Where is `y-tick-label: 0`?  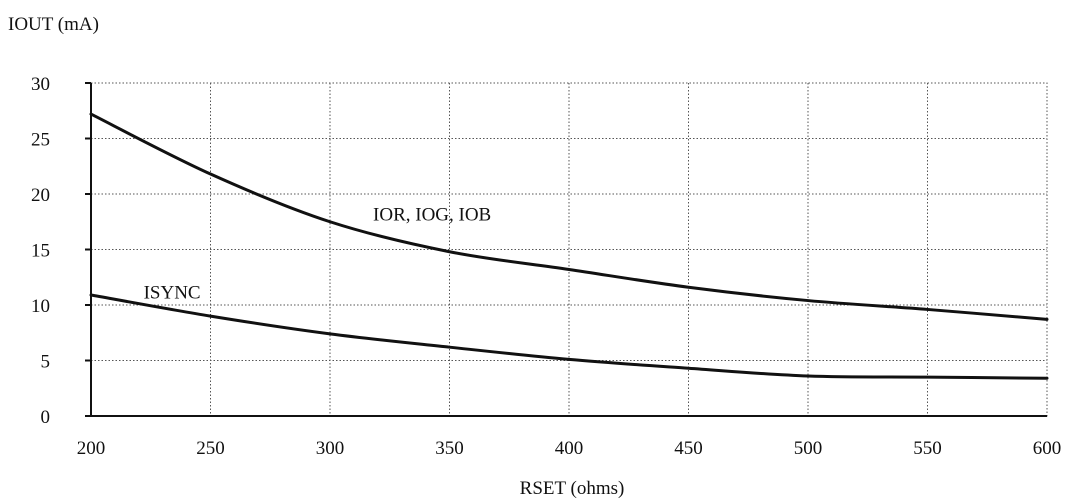 y-tick-label: 0 is located at coordinates (46, 417).